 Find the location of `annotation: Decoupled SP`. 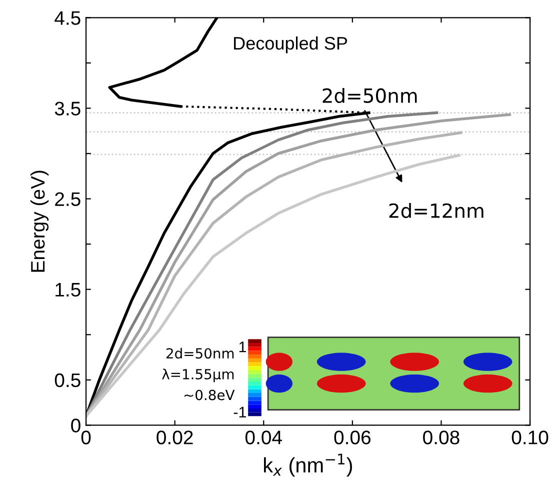

annotation: Decoupled SP is located at coordinates (291, 45).